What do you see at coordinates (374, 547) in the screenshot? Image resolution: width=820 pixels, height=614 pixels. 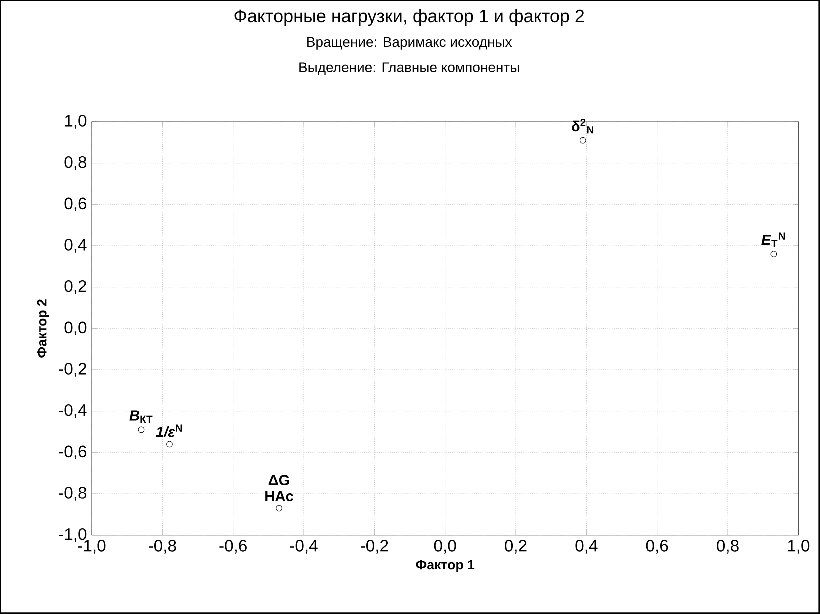 I see `x-tick-label: -0,2` at bounding box center [374, 547].